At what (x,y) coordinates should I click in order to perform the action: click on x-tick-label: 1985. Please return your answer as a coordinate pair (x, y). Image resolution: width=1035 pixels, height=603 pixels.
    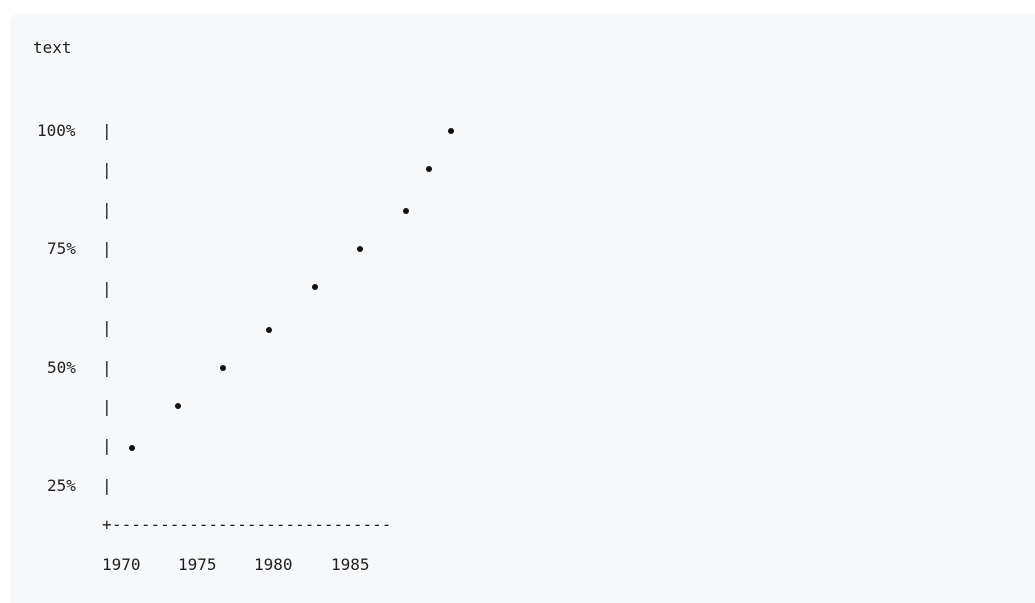
    Looking at the image, I should click on (350, 564).